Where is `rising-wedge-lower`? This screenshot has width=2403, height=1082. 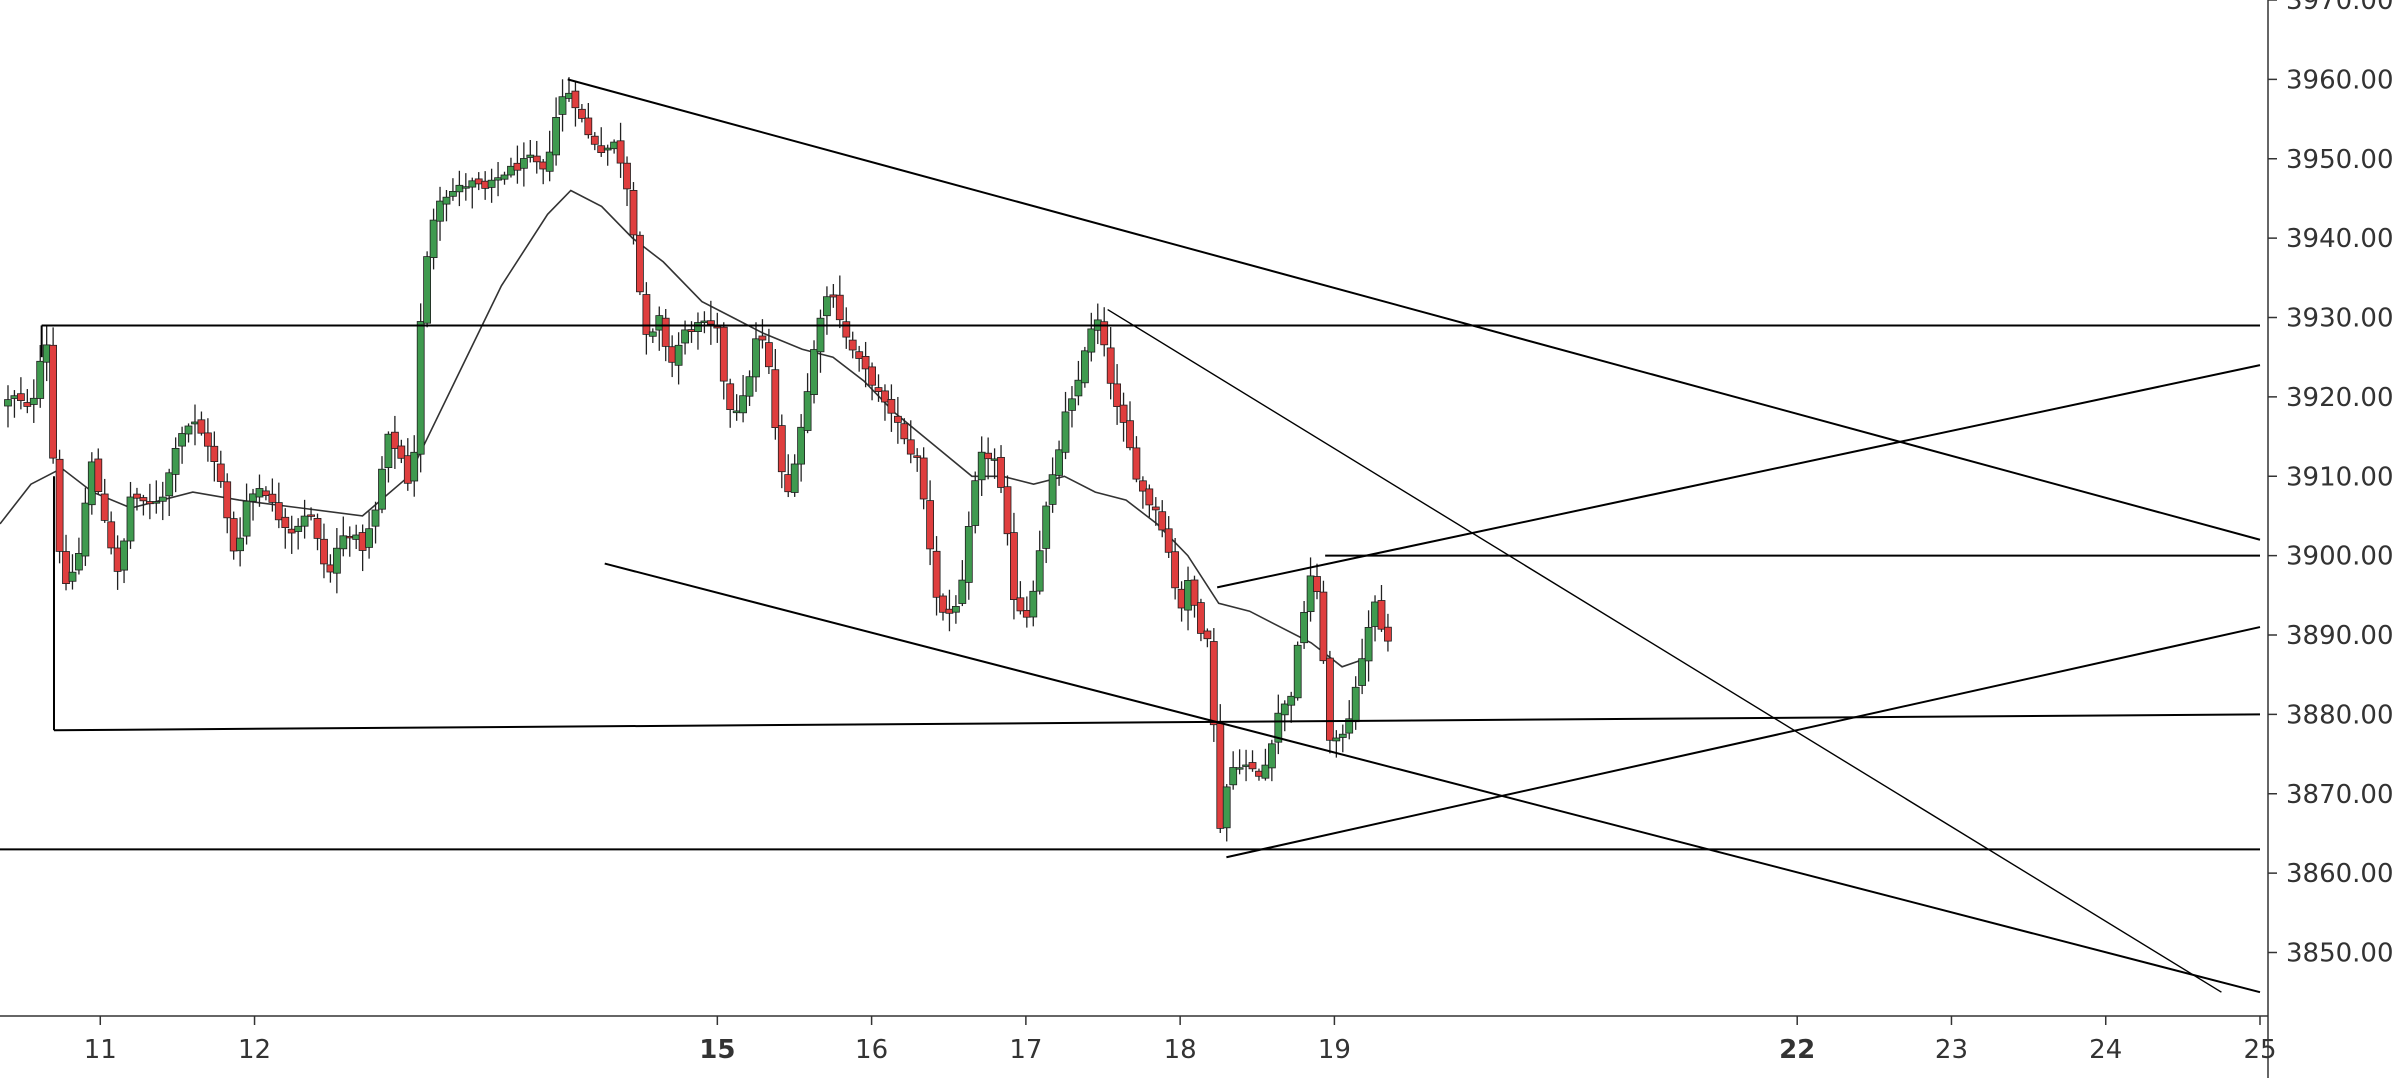
rising-wedge-lower is located at coordinates (1743, 742).